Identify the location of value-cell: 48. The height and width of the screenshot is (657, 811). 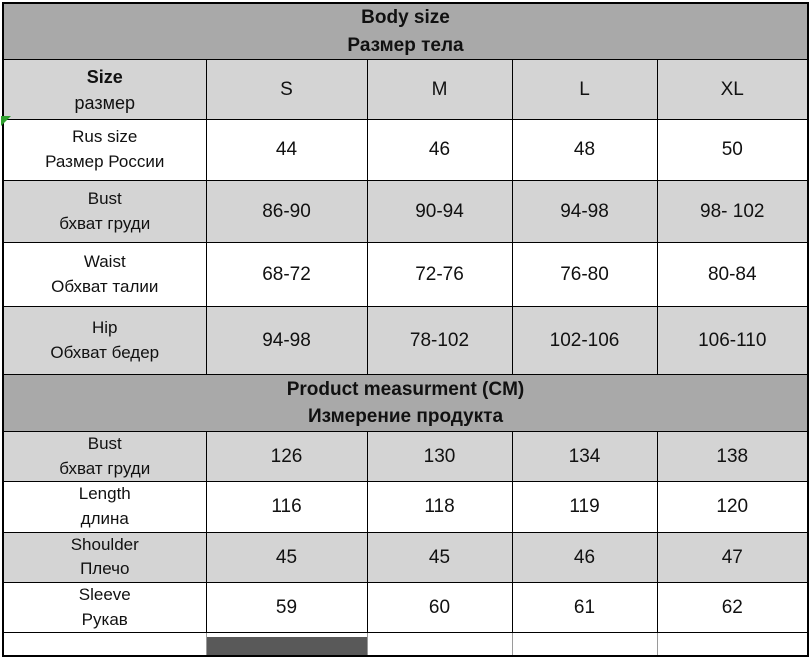
(584, 150).